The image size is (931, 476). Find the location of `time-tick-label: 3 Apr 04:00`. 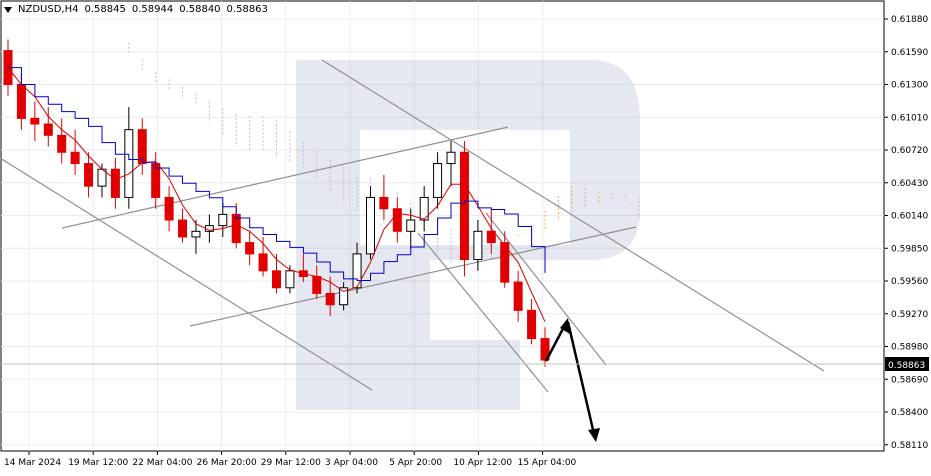

time-tick-label: 3 Apr 04:00 is located at coordinates (351, 463).